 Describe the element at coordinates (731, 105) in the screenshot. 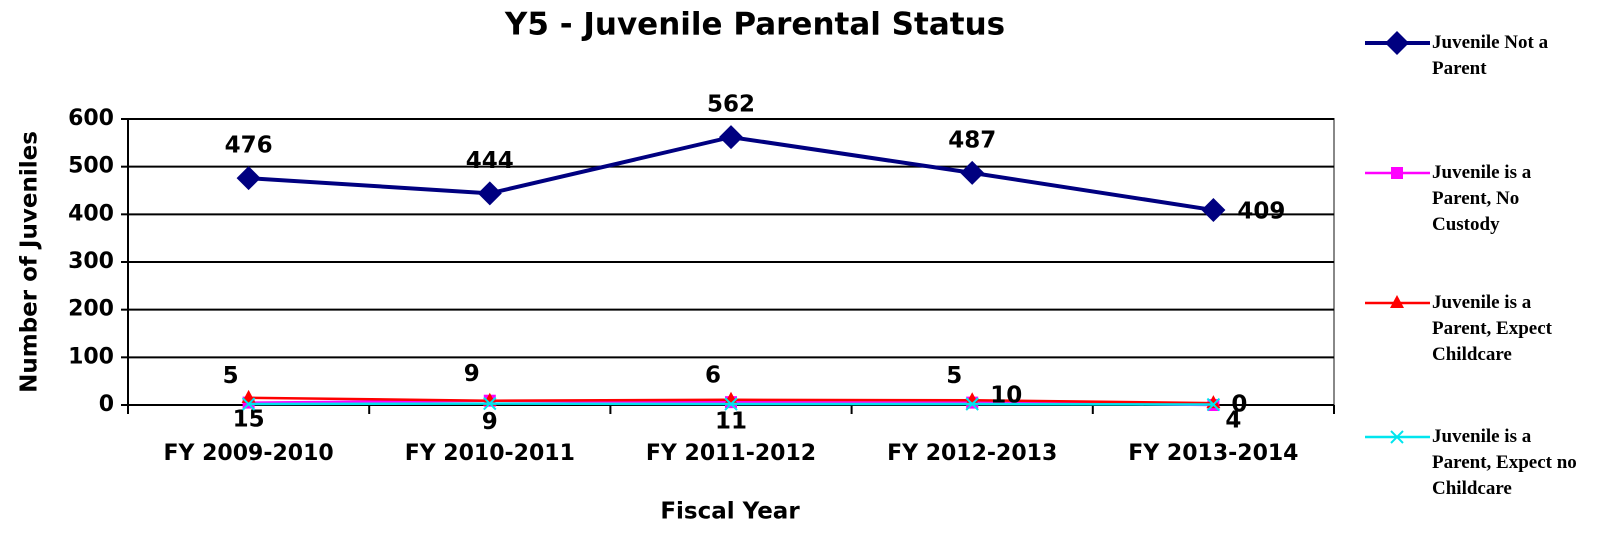

I see `data-label: 562` at that location.